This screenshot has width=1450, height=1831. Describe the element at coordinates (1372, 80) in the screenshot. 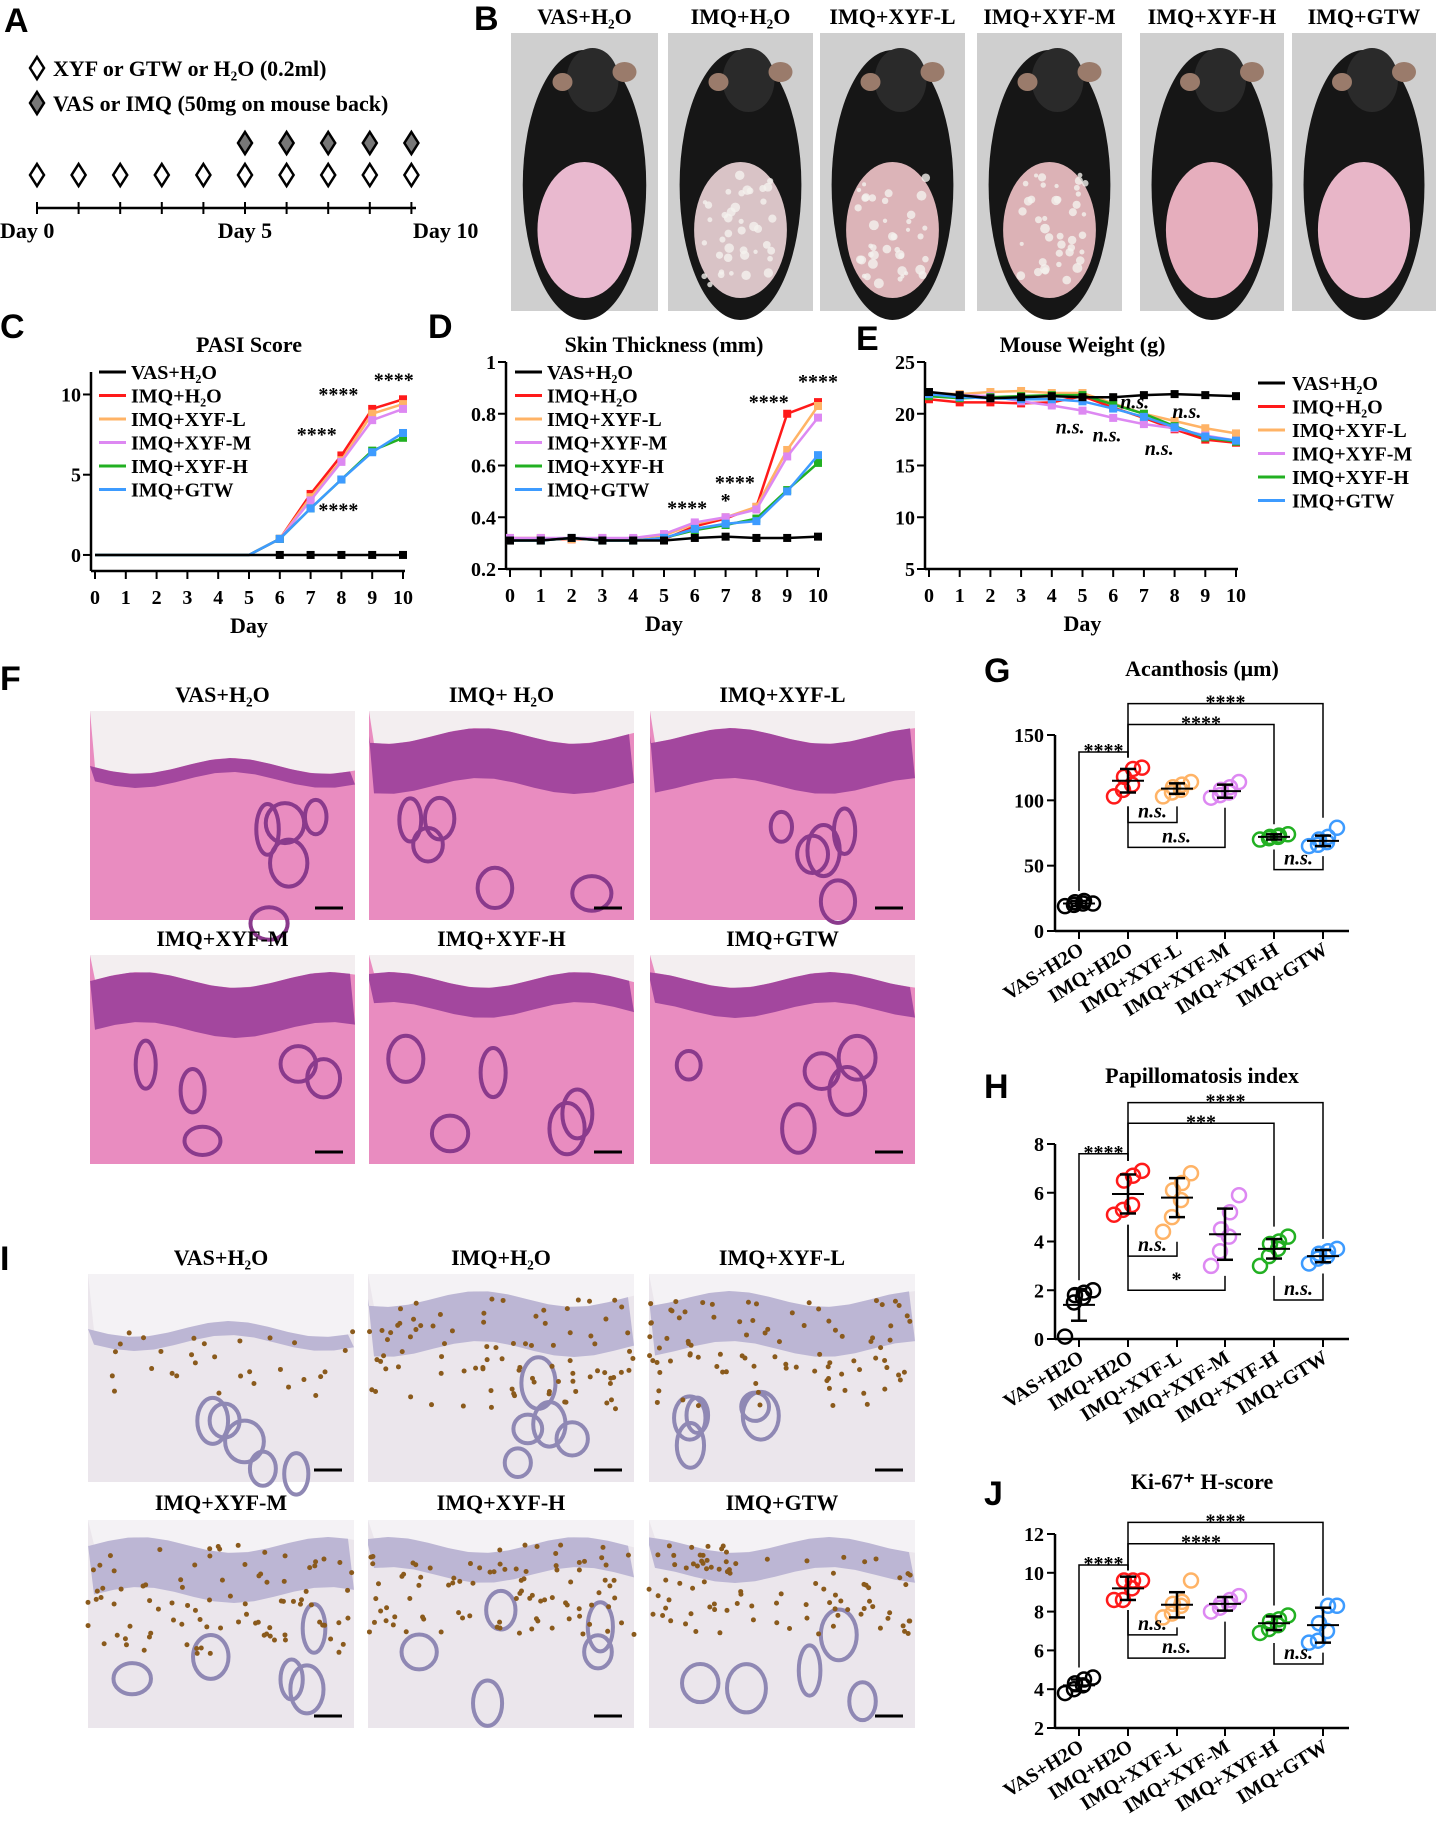

I see `mouse-head` at that location.